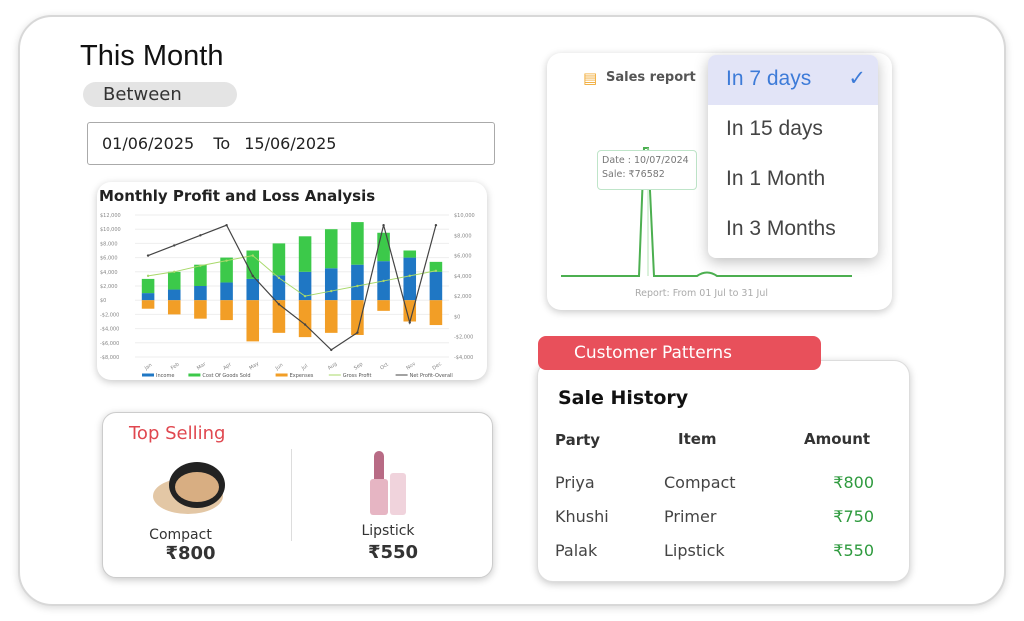  I want to click on option-1-month: In 1 Month, so click(776, 178).